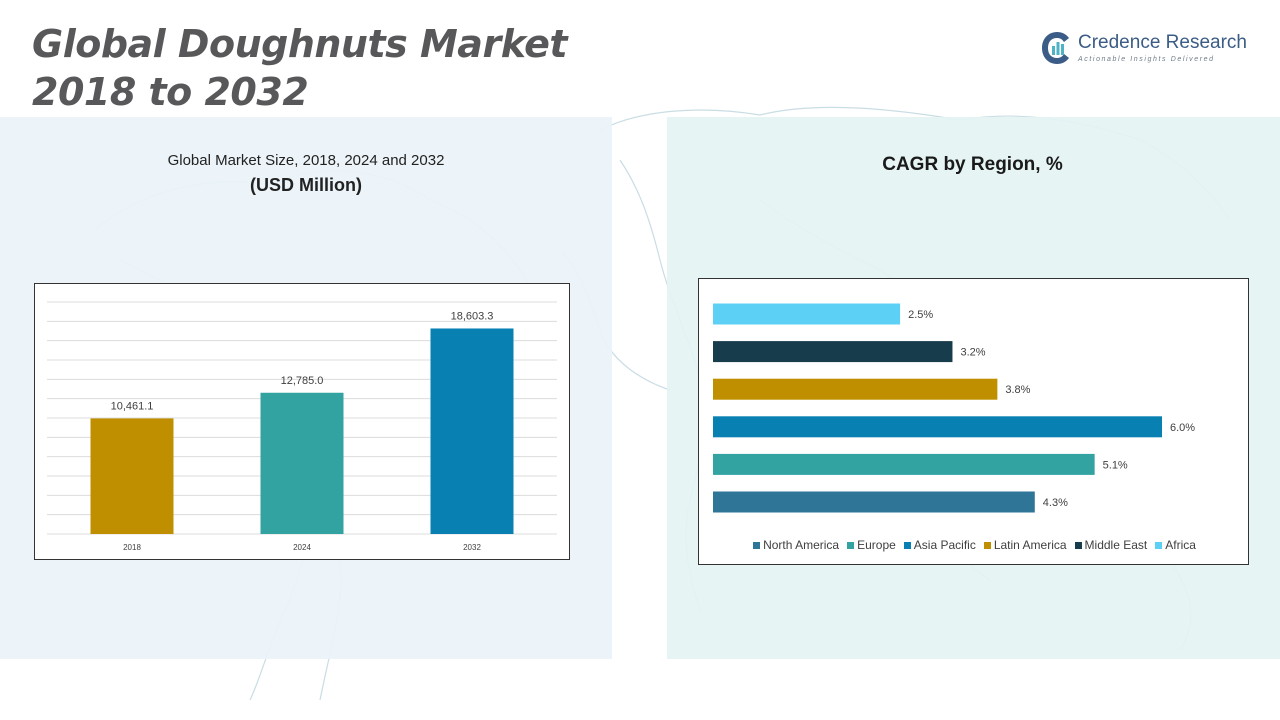 Image resolution: width=1280 pixels, height=720 pixels. I want to click on legend-item: Middle East, so click(1111, 545).